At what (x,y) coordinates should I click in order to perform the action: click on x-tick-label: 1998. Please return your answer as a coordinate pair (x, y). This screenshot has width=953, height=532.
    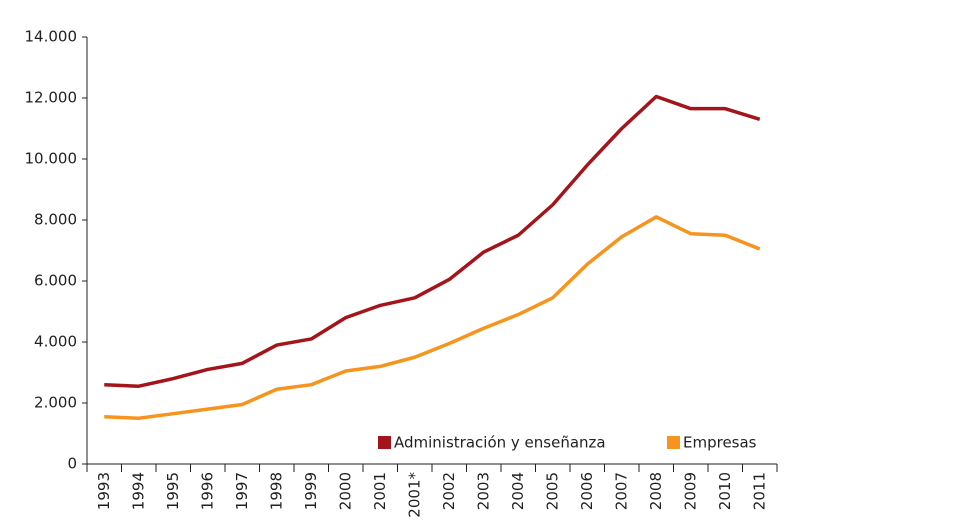
    Looking at the image, I should click on (276, 491).